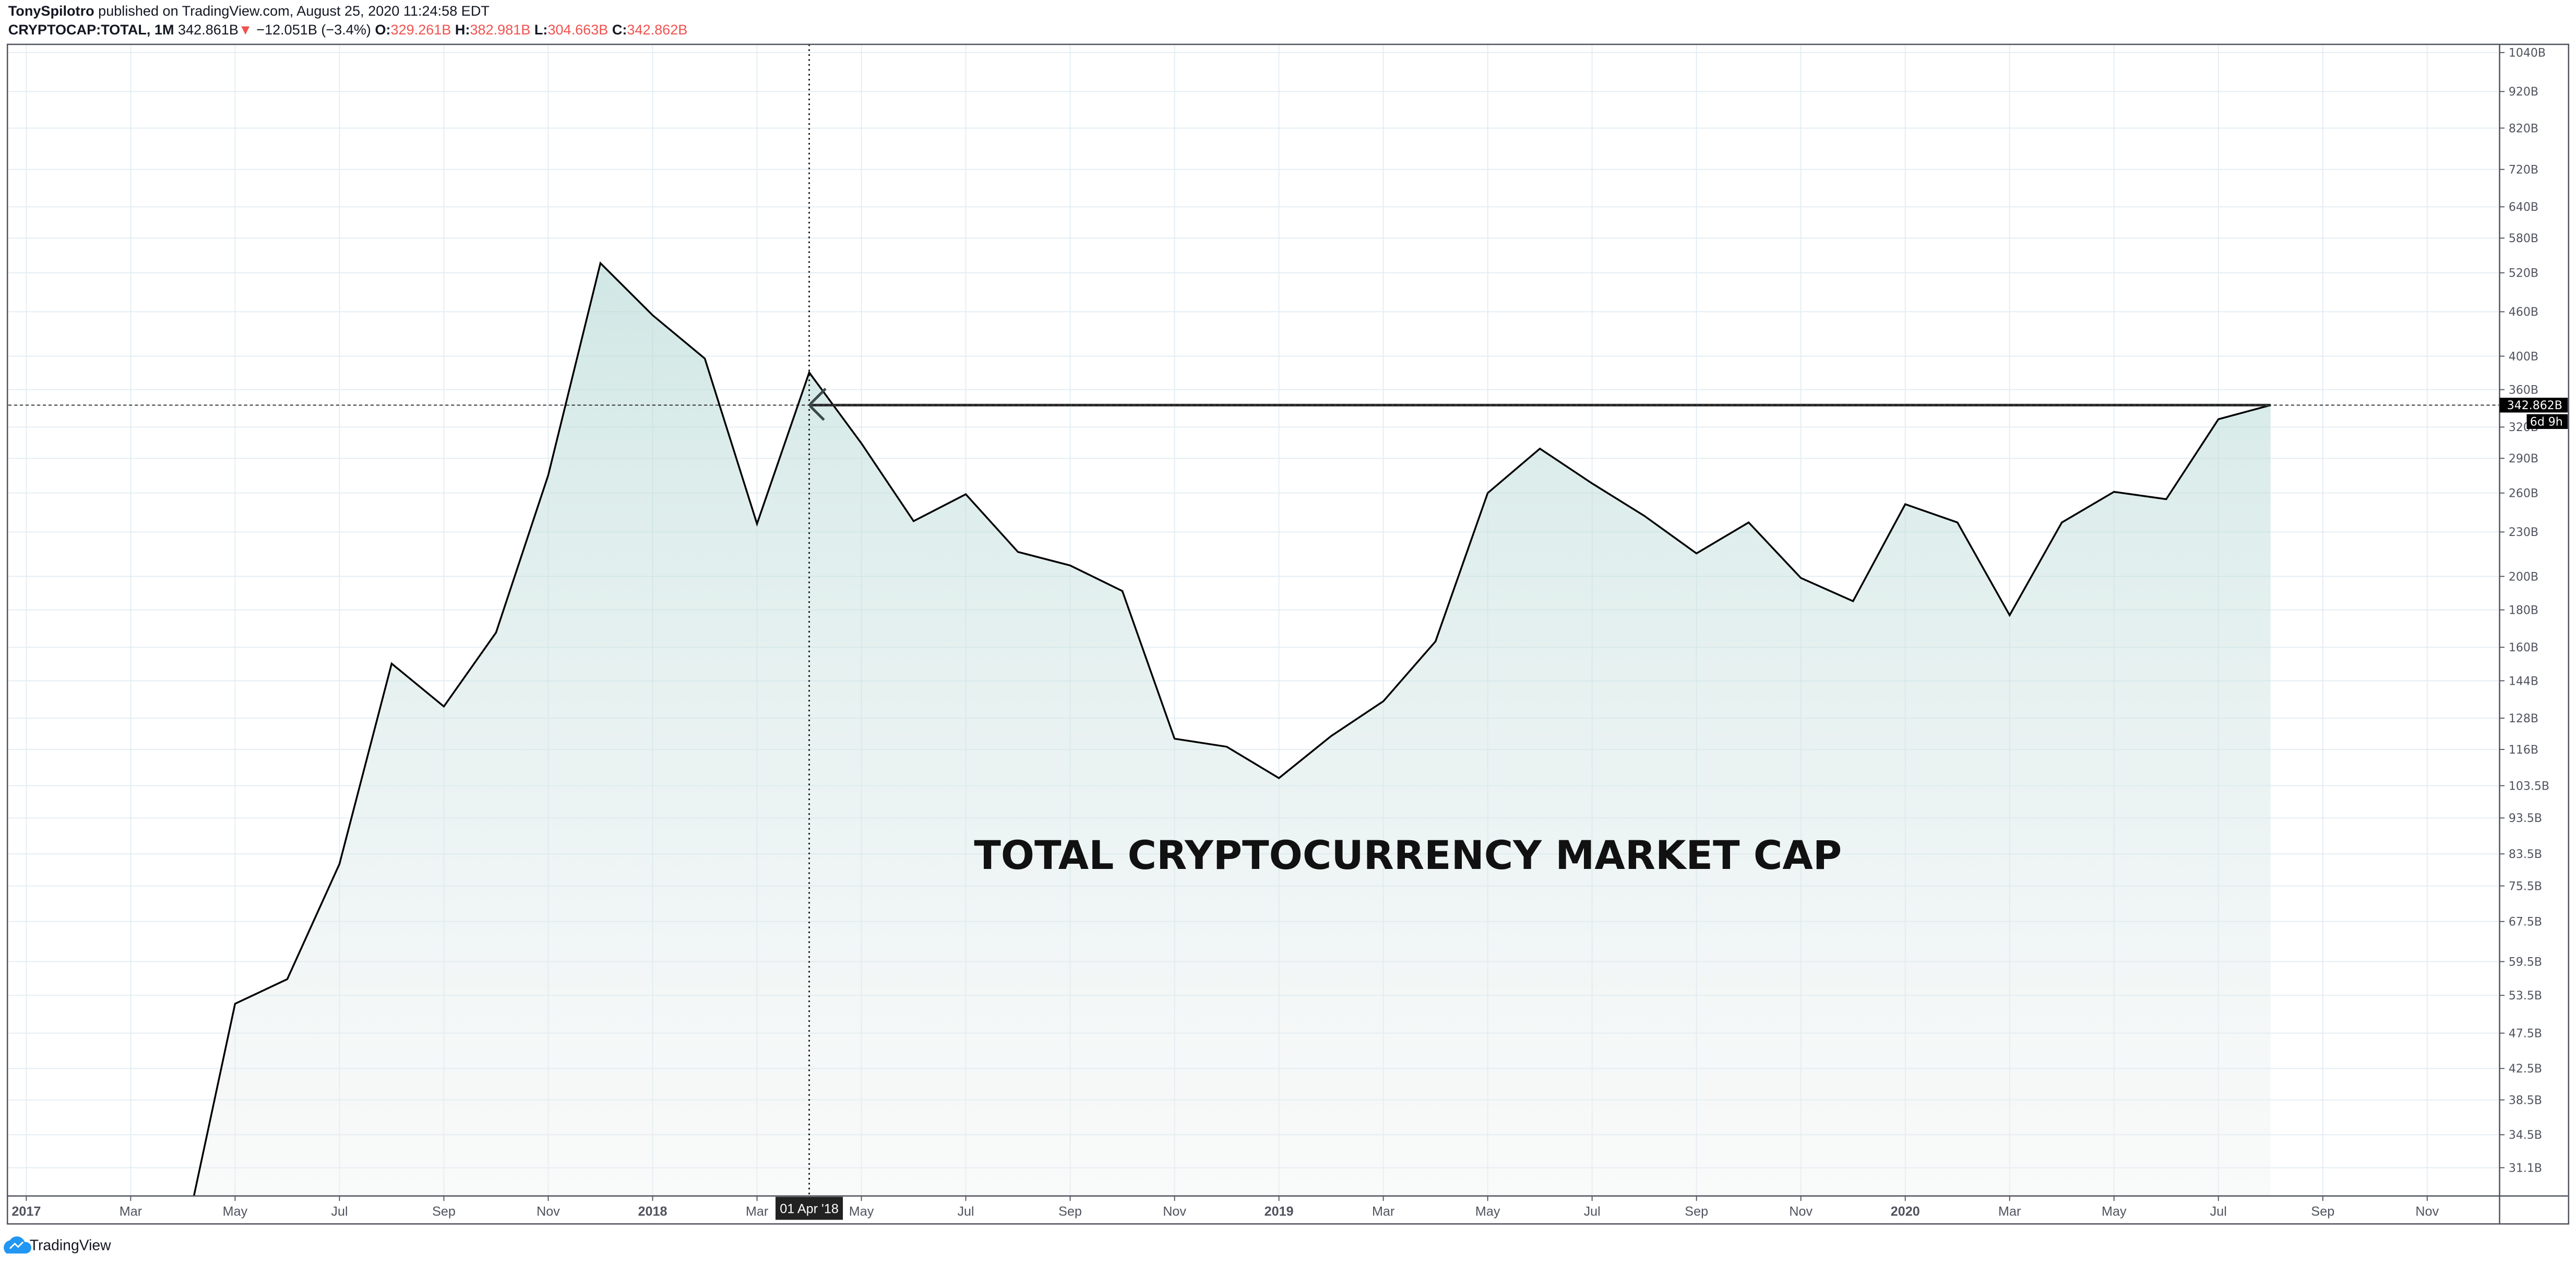 This screenshot has width=2576, height=1264. What do you see at coordinates (382, 29) in the screenshot?
I see `open-label: O:` at bounding box center [382, 29].